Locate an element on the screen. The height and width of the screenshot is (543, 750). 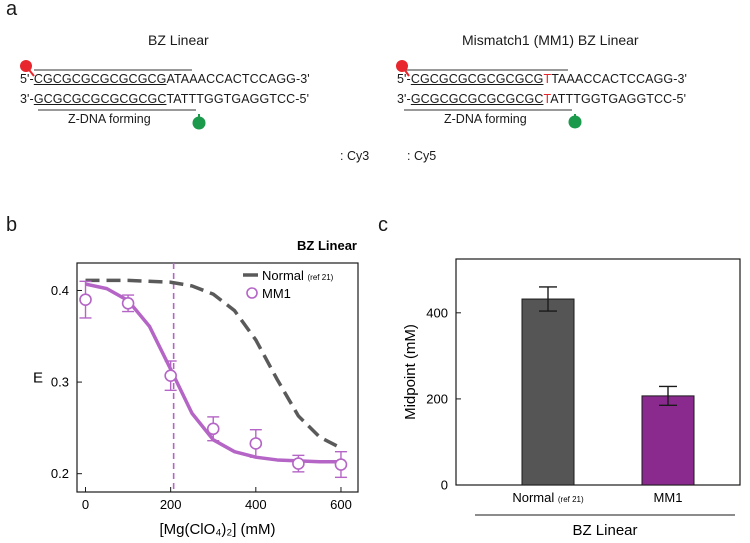
panel-c-letter: c is located at coordinates (383, 225).